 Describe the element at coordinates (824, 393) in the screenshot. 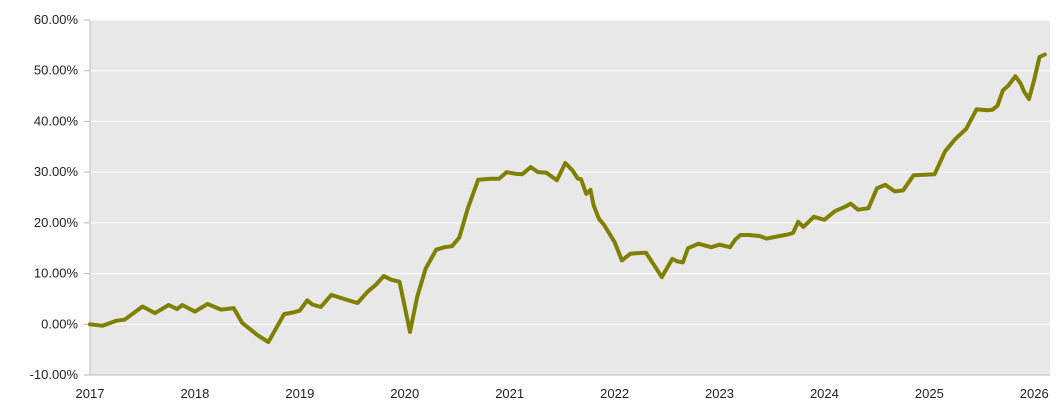

I see `x-tick-label: 2024` at that location.